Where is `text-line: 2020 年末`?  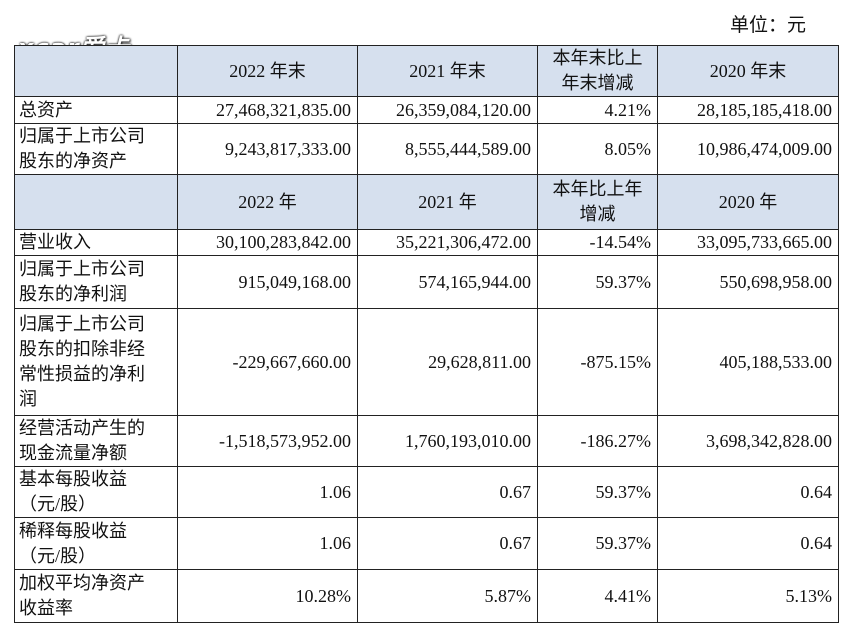 text-line: 2020 年末 is located at coordinates (748, 70).